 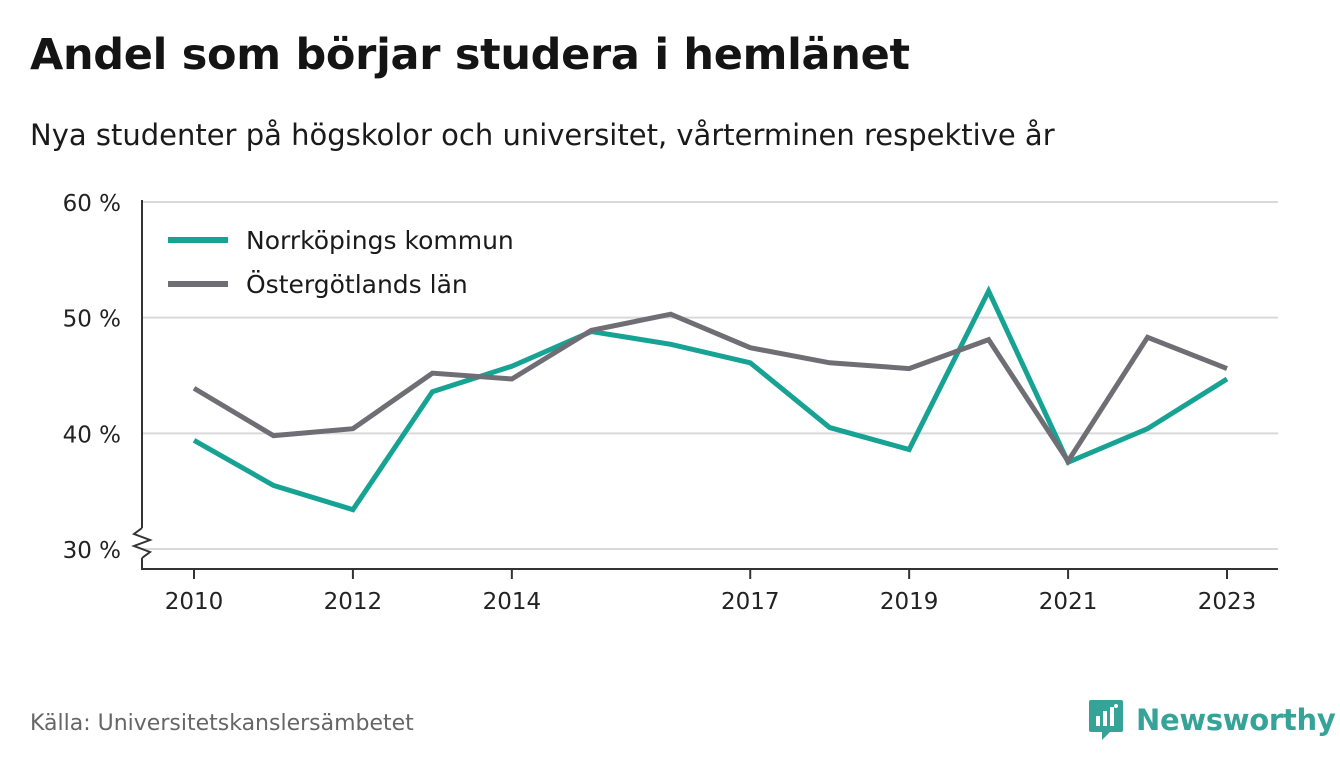 What do you see at coordinates (142, 543) in the screenshot?
I see `axis-break-icon` at bounding box center [142, 543].